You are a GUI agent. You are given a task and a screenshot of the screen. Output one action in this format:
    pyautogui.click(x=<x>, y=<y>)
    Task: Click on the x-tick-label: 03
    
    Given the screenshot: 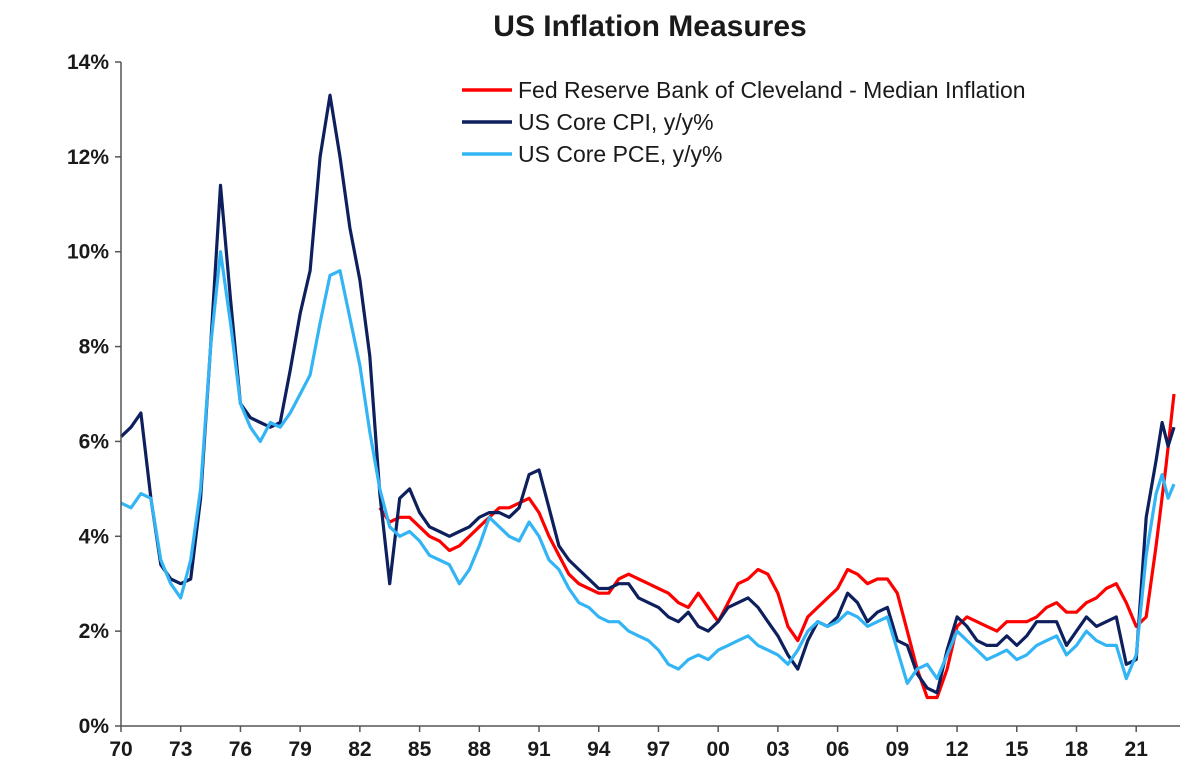 What is the action you would take?
    pyautogui.click(x=777, y=749)
    